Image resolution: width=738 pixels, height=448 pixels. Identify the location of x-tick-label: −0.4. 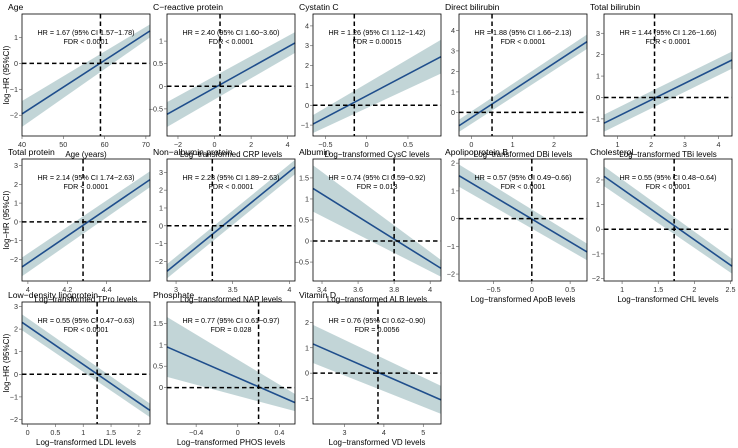
(196, 432).